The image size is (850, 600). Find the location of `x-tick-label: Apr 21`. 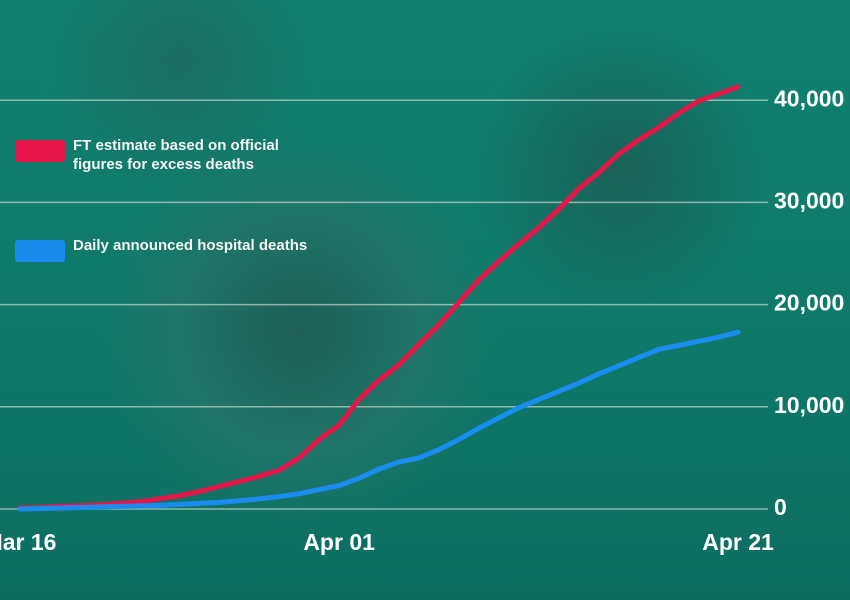

x-tick-label: Apr 21 is located at coordinates (738, 542).